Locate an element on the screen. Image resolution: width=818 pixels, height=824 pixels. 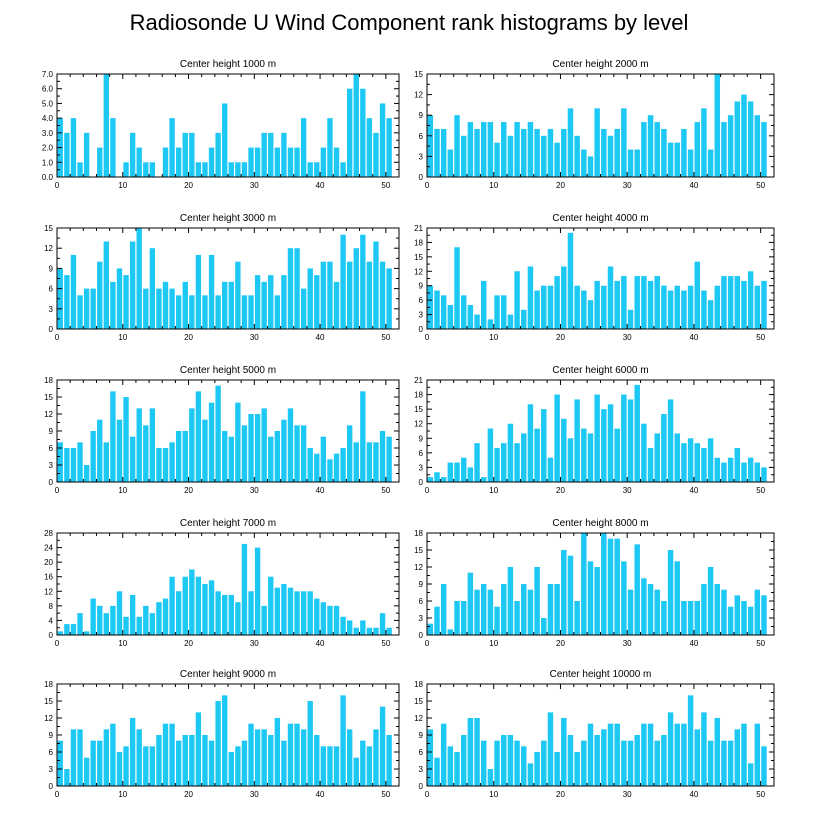
x-tick-label: 50 is located at coordinates (760, 185).